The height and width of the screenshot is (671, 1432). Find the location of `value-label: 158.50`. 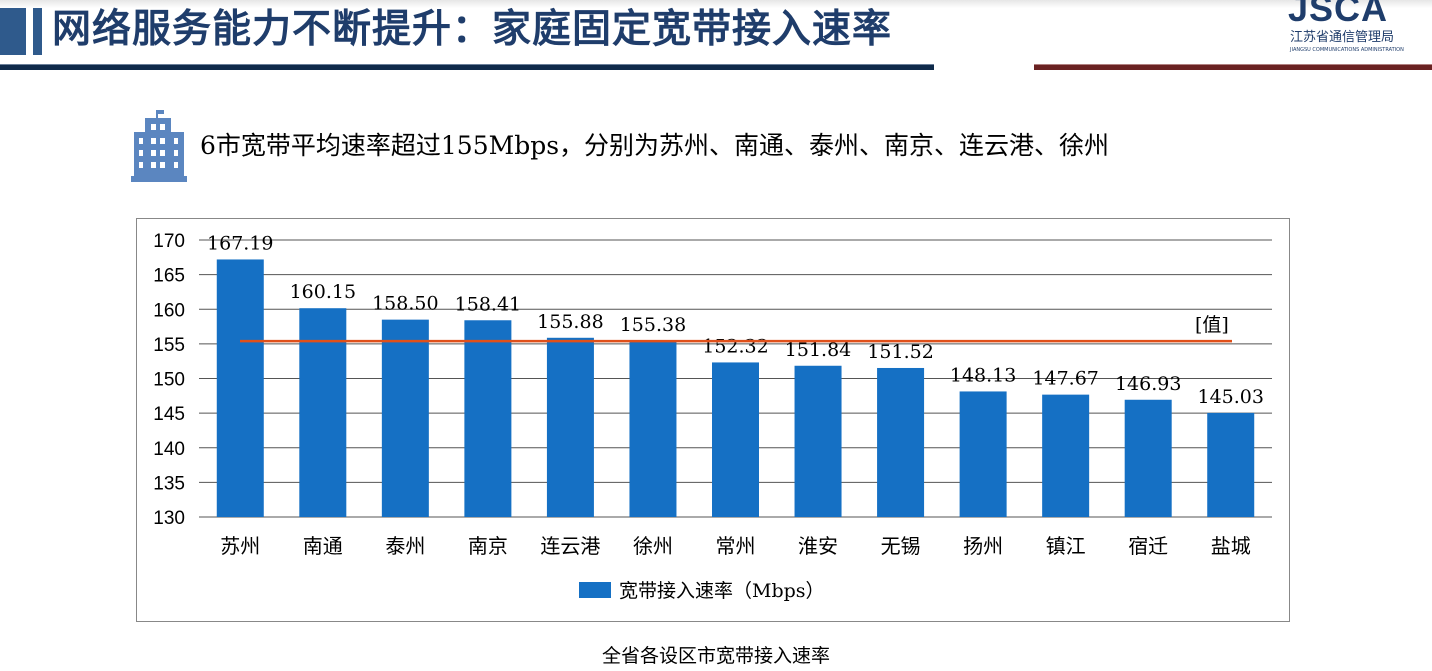

value-label: 158.50 is located at coordinates (405, 304).